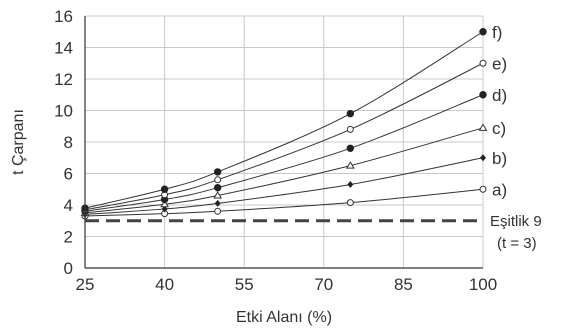 The width and height of the screenshot is (578, 334). I want to click on x-tick-label: 40, so click(164, 284).